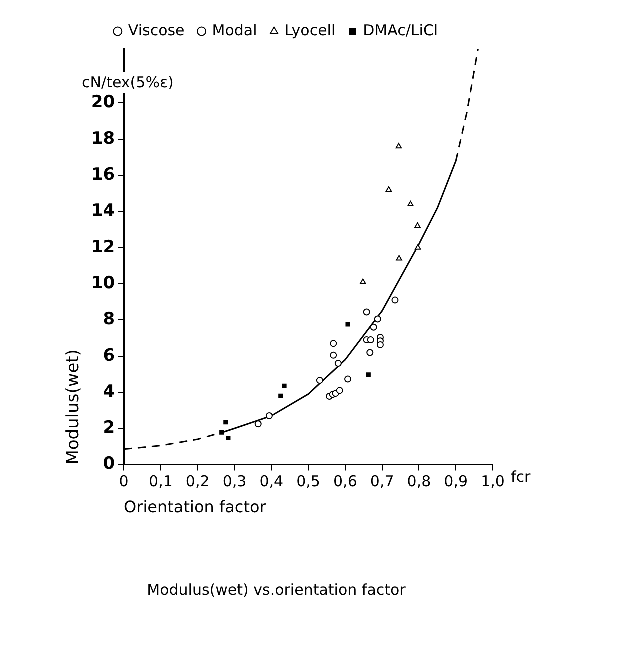 This screenshot has width=643, height=650. What do you see at coordinates (345, 481) in the screenshot?
I see `x-tick-label: 0,6` at bounding box center [345, 481].